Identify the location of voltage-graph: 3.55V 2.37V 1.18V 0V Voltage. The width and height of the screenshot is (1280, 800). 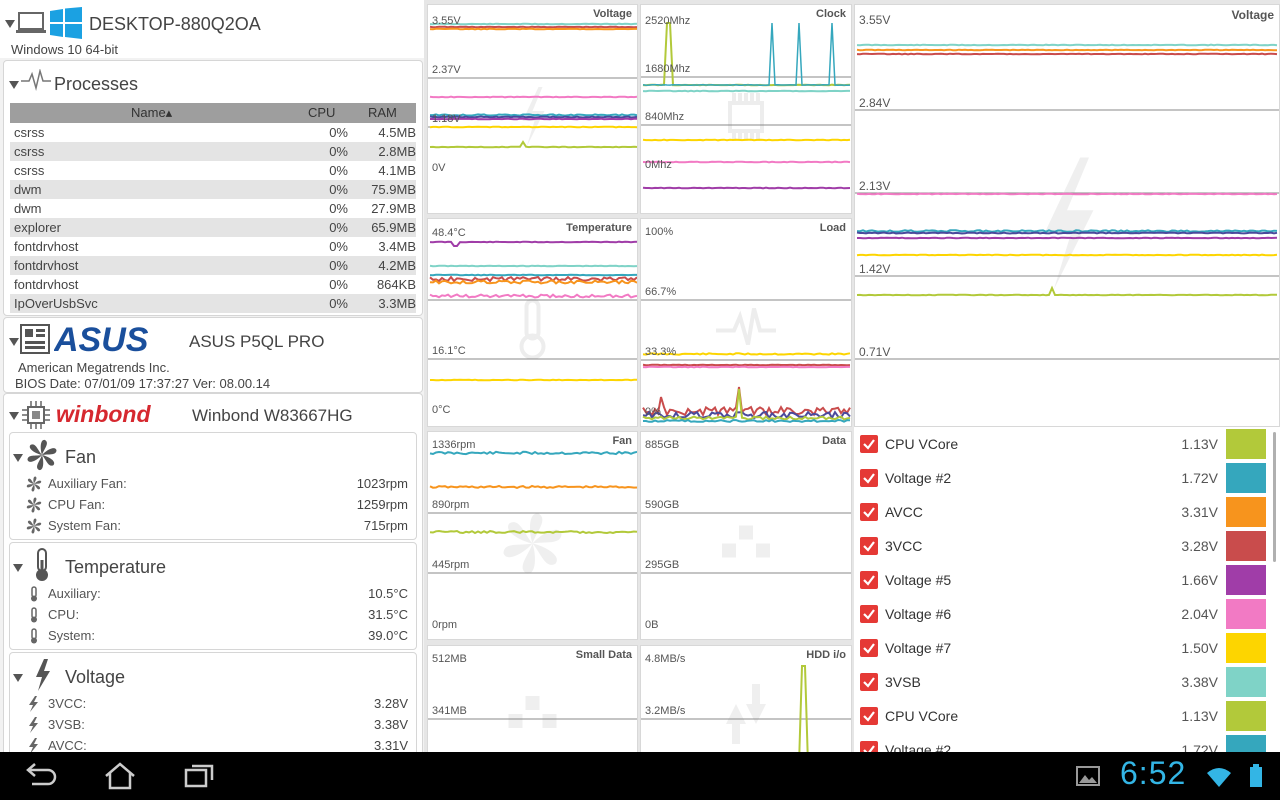
(532, 109).